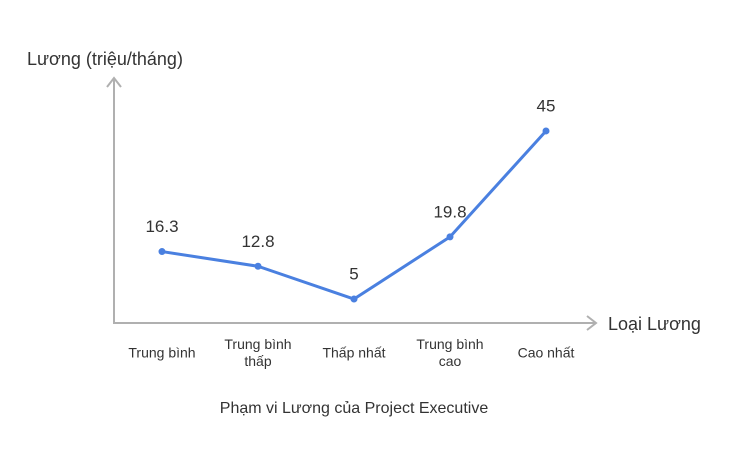 Image resolution: width=738 pixels, height=468 pixels. Describe the element at coordinates (546, 105) in the screenshot. I see `value-label: 45` at that location.